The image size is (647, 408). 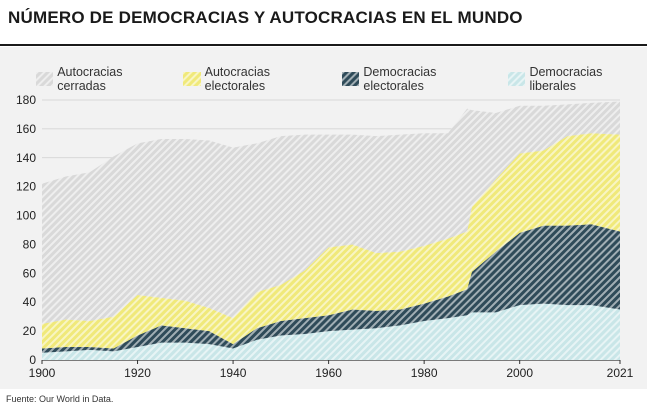 I want to click on legend-item-democracias-liberales: Democracias liberales, so click(x=577, y=79).